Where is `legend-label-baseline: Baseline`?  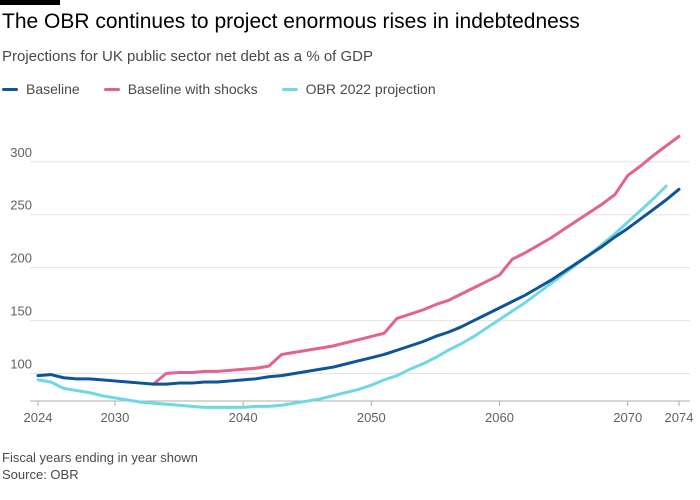
legend-label-baseline: Baseline is located at coordinates (53, 89).